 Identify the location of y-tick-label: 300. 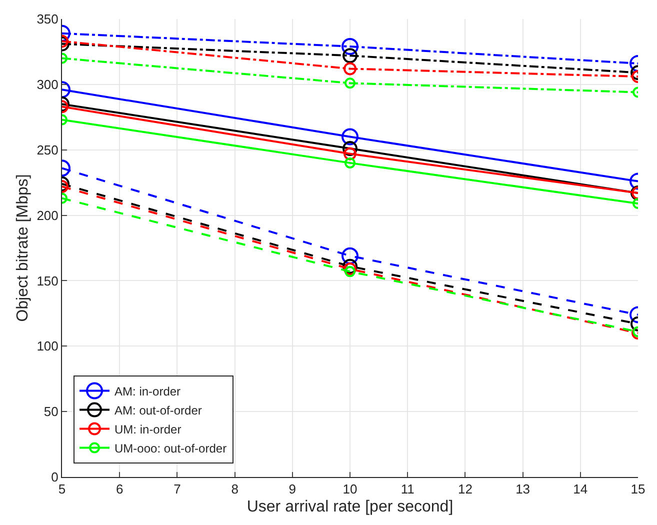
(47, 84).